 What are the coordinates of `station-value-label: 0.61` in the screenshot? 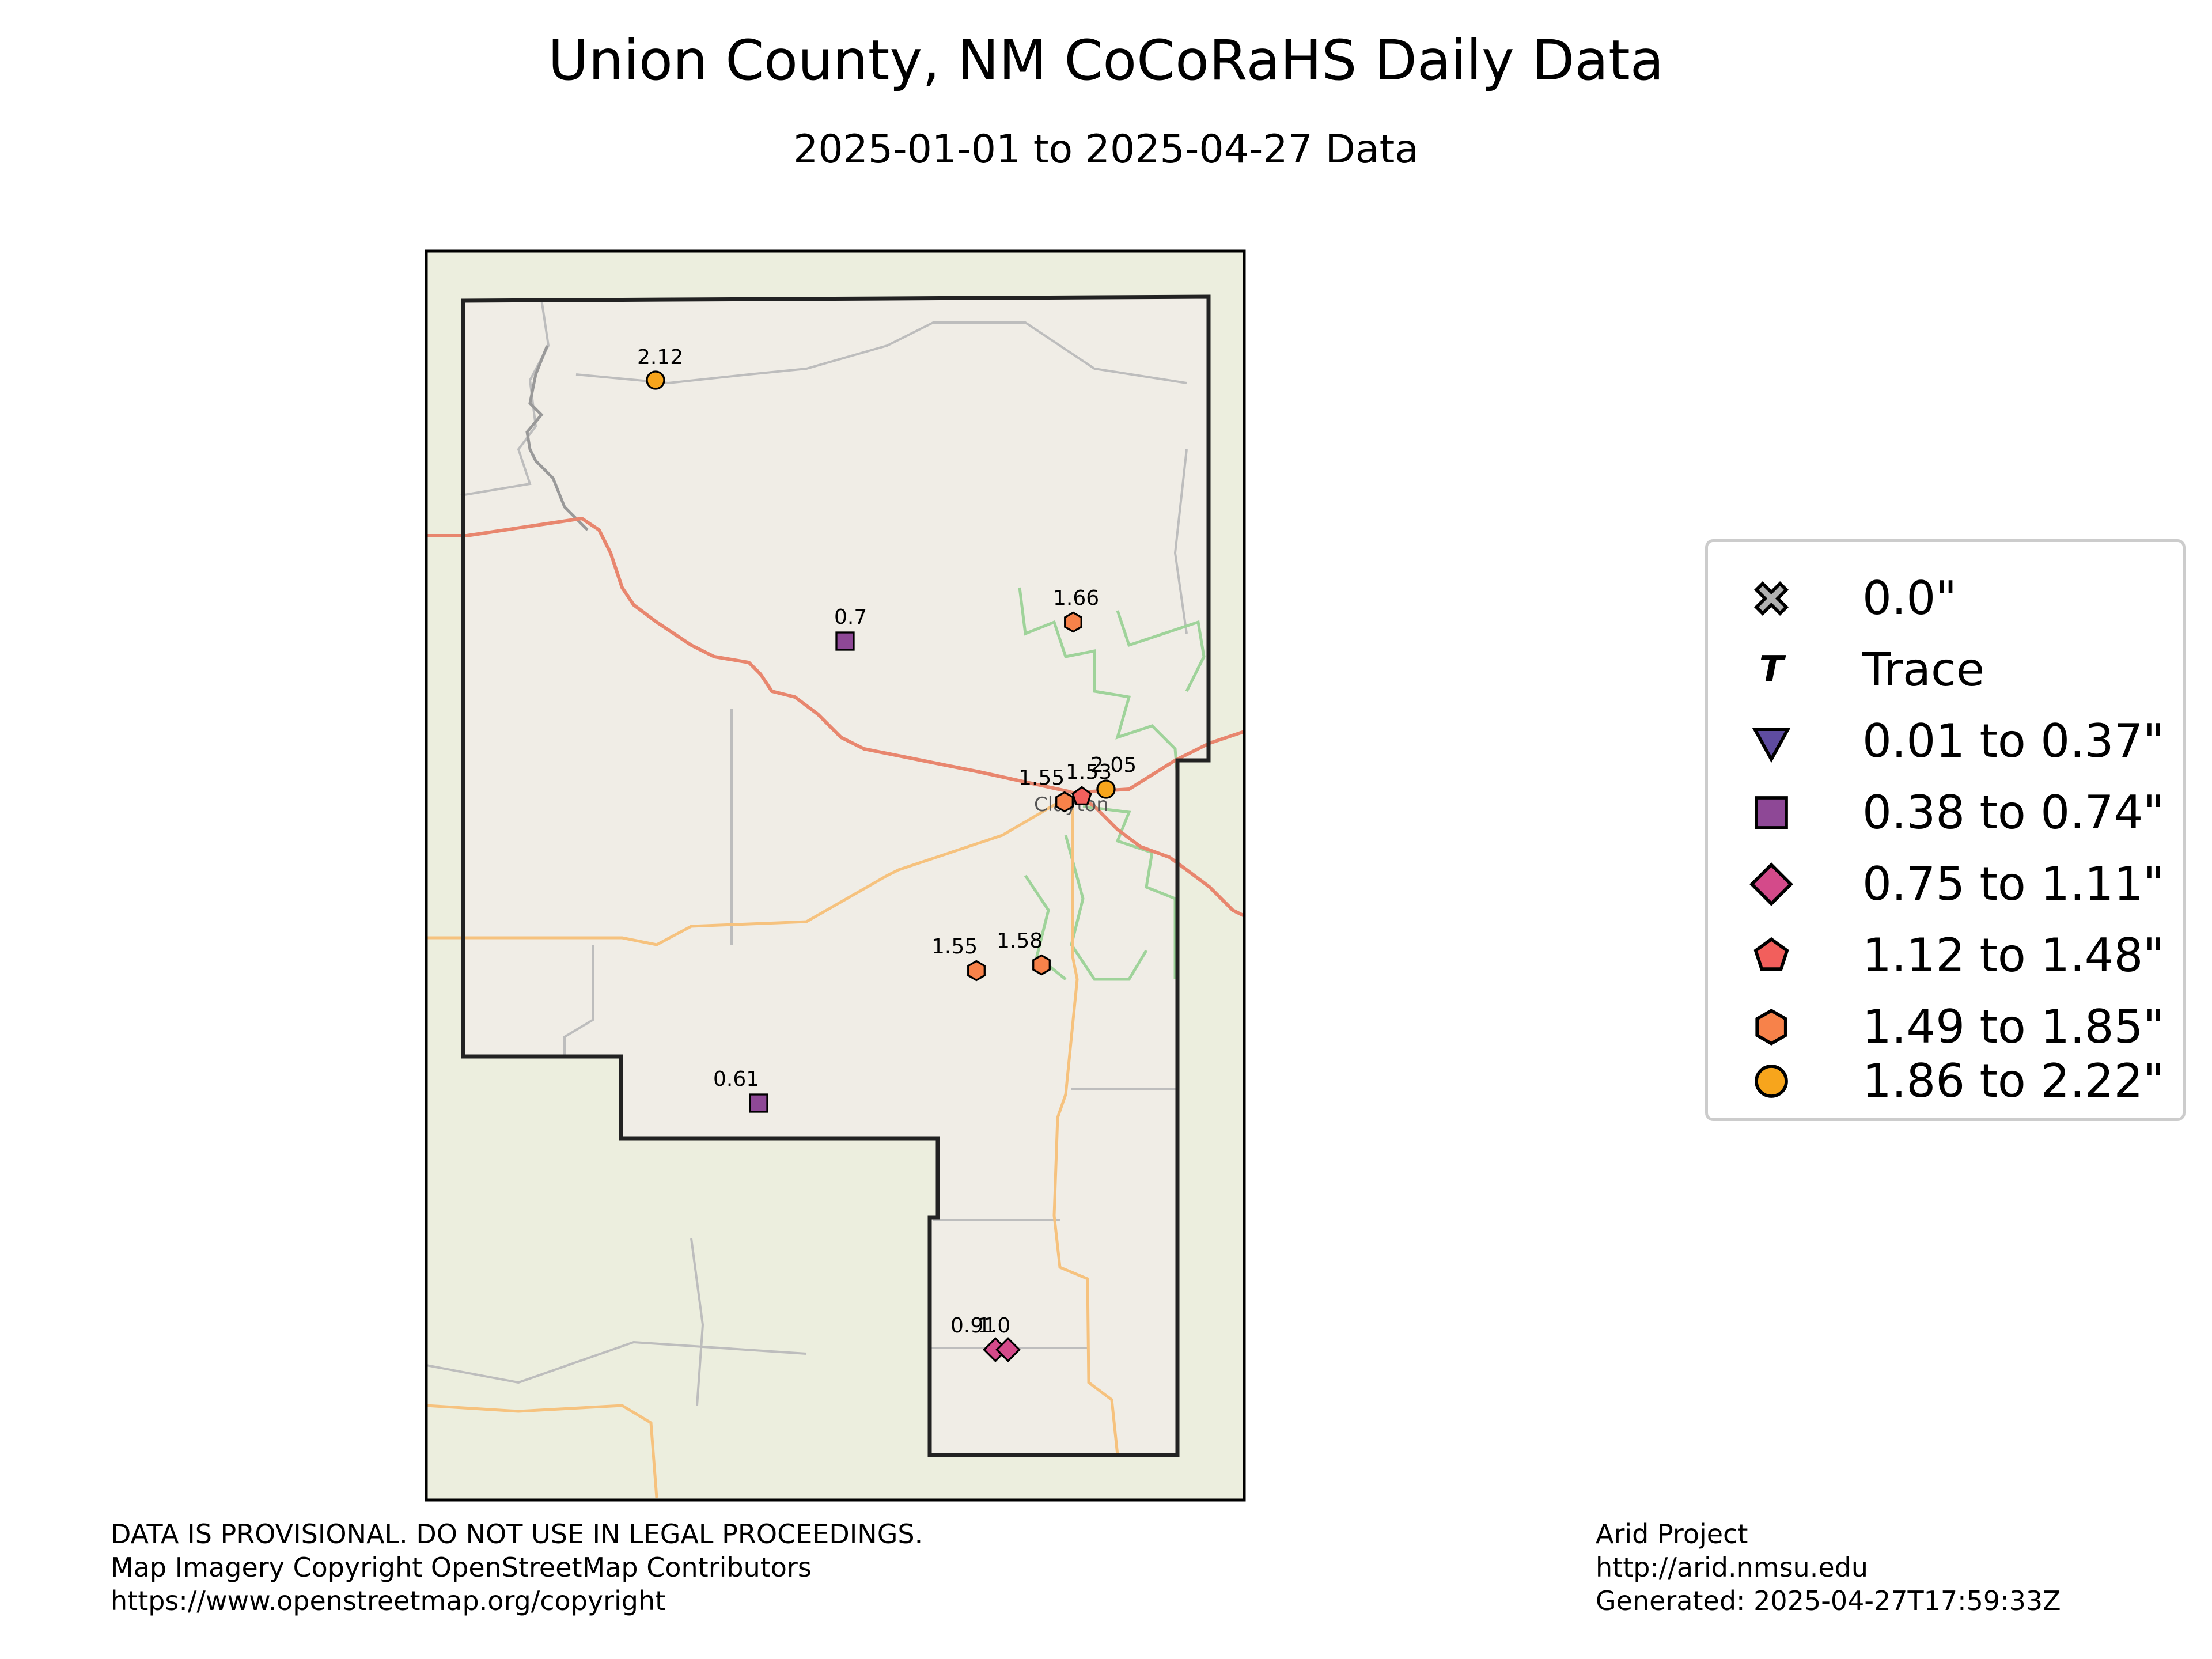 It's located at (736, 1079).